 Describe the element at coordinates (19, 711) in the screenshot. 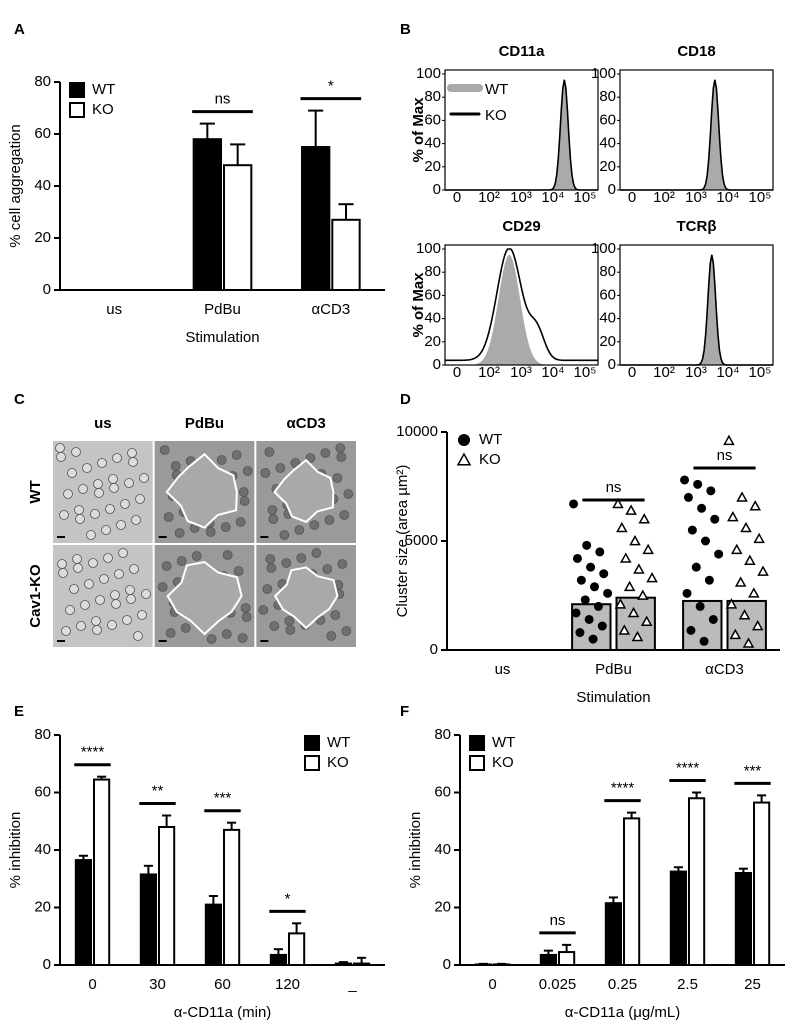

I see `panel-label: E` at that location.